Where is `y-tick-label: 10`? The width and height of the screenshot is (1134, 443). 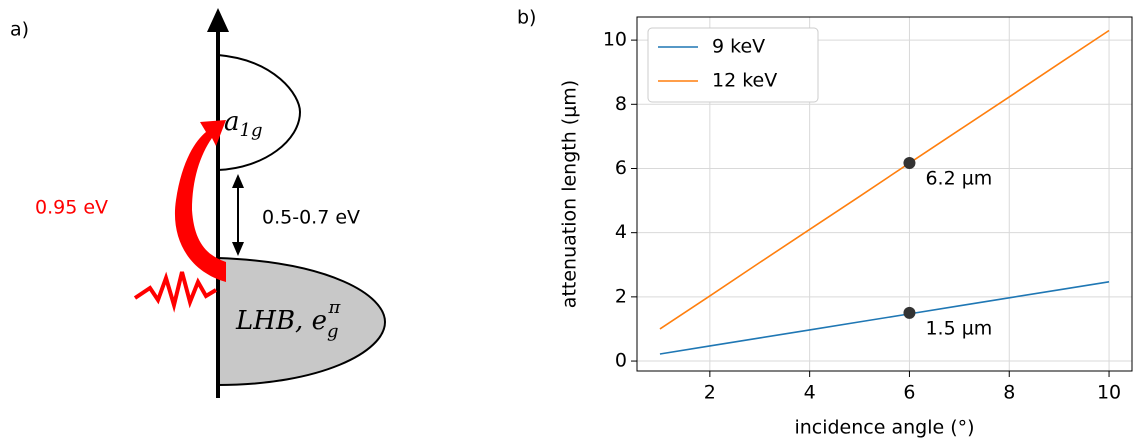
y-tick-label: 10 is located at coordinates (615, 40).